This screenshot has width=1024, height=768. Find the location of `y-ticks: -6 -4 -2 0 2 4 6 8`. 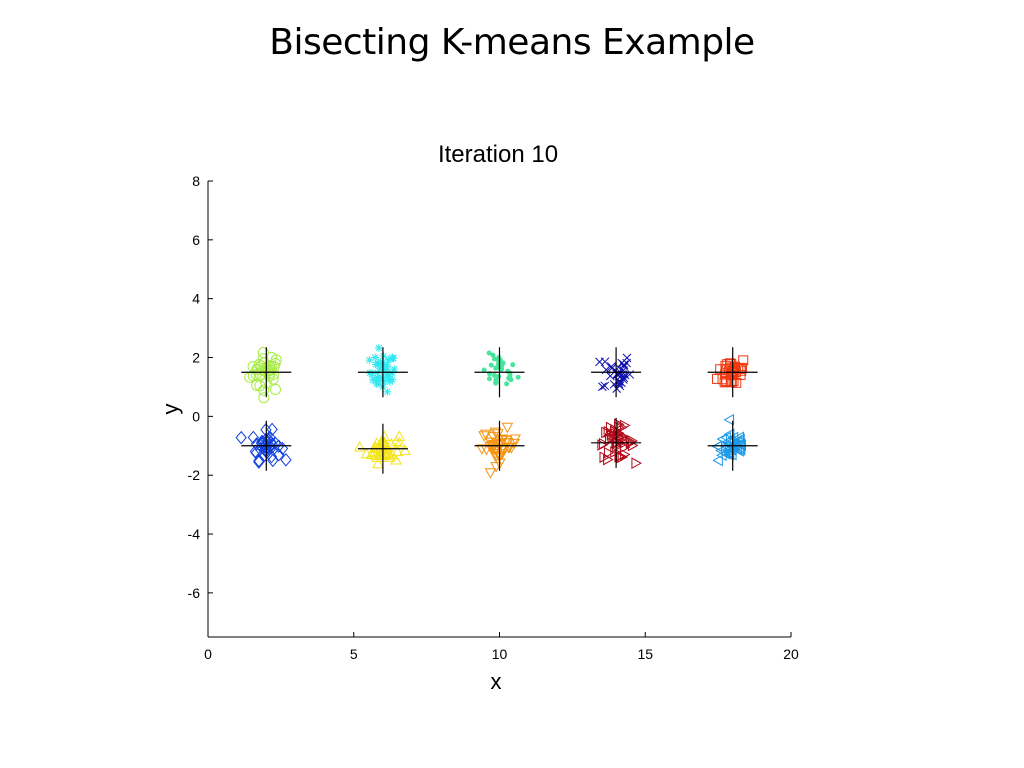

y-ticks: -6 -4 -2 0 2 4 6 8 is located at coordinates (200, 387).